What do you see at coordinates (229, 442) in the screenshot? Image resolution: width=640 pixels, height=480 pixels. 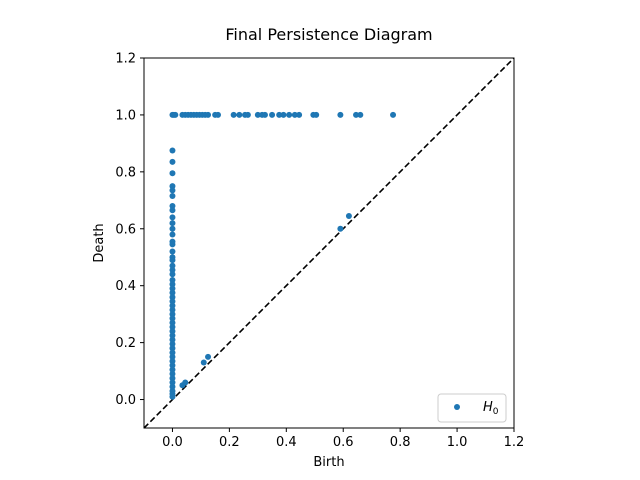 I see `x-tick-label: 0.2` at bounding box center [229, 442].